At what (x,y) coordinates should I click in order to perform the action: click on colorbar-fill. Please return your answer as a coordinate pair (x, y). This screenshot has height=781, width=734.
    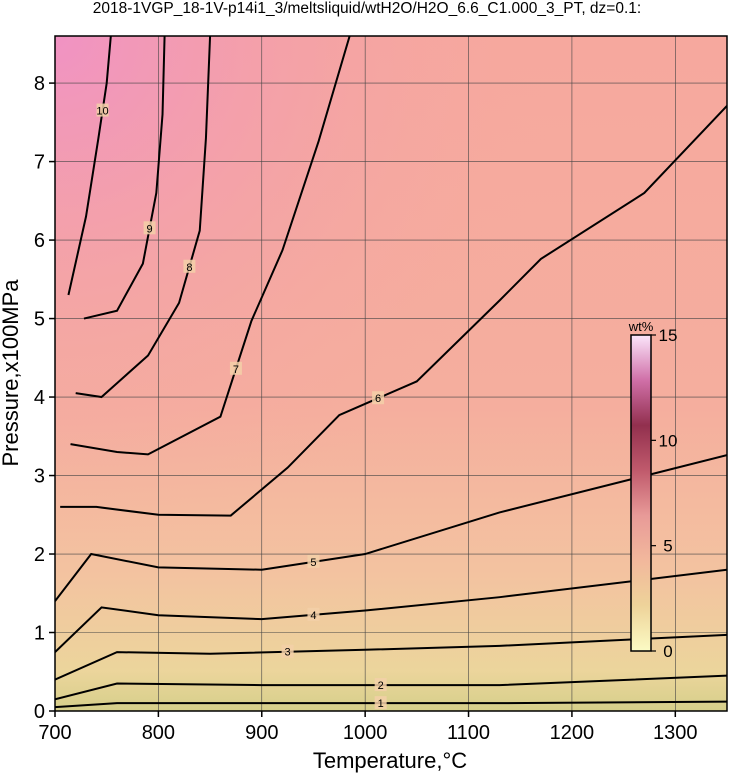
    Looking at the image, I should click on (641, 493).